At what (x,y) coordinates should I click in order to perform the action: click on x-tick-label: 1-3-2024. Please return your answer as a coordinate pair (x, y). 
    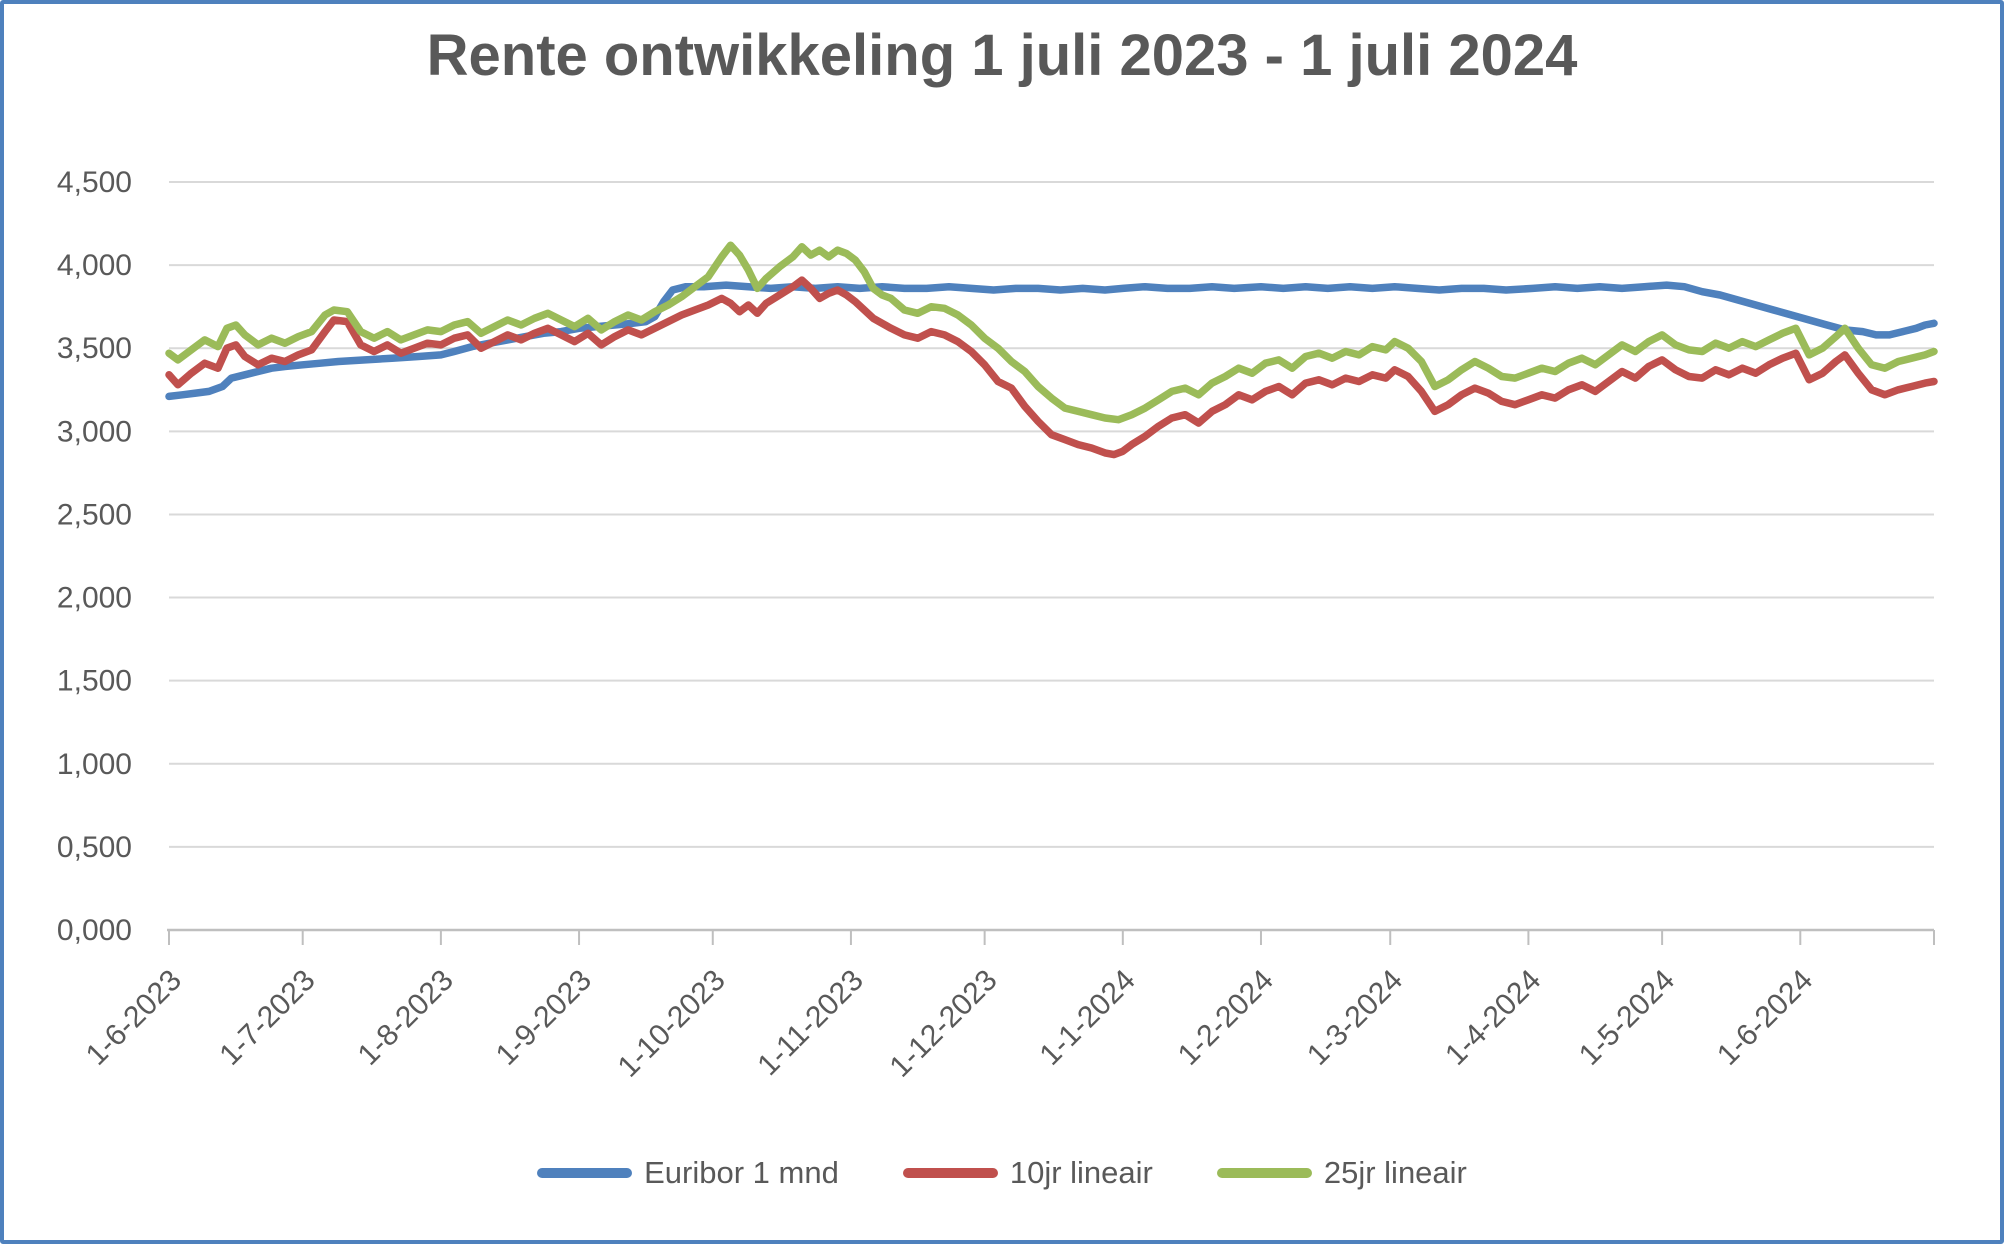
    Looking at the image, I should click on (1355, 1018).